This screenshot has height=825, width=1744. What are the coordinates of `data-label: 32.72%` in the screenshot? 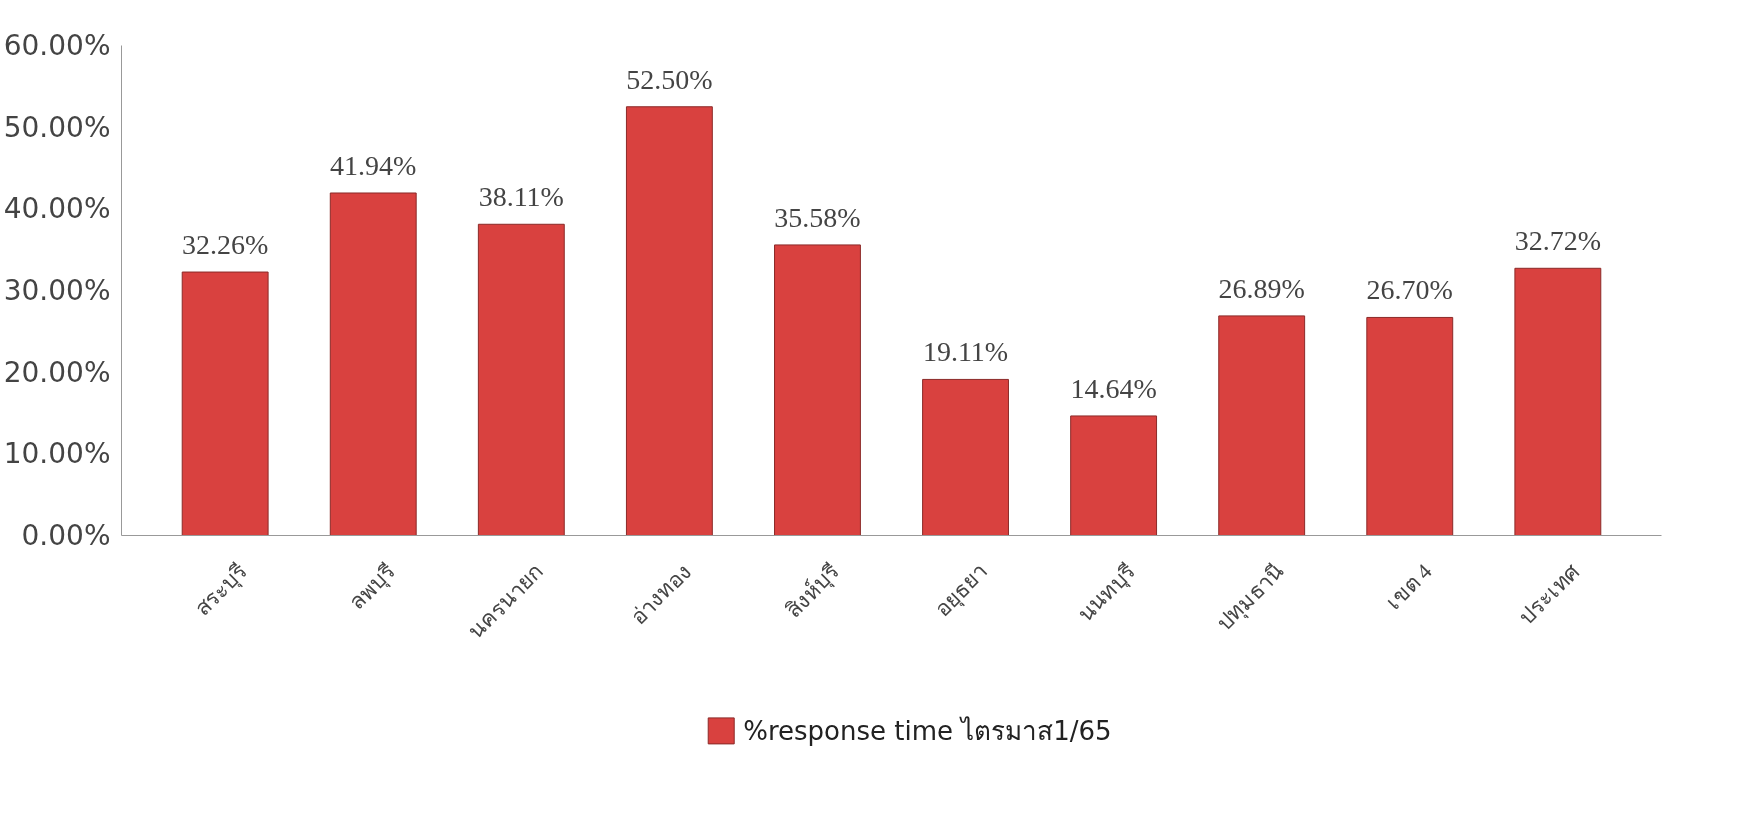 It's located at (1558, 241).